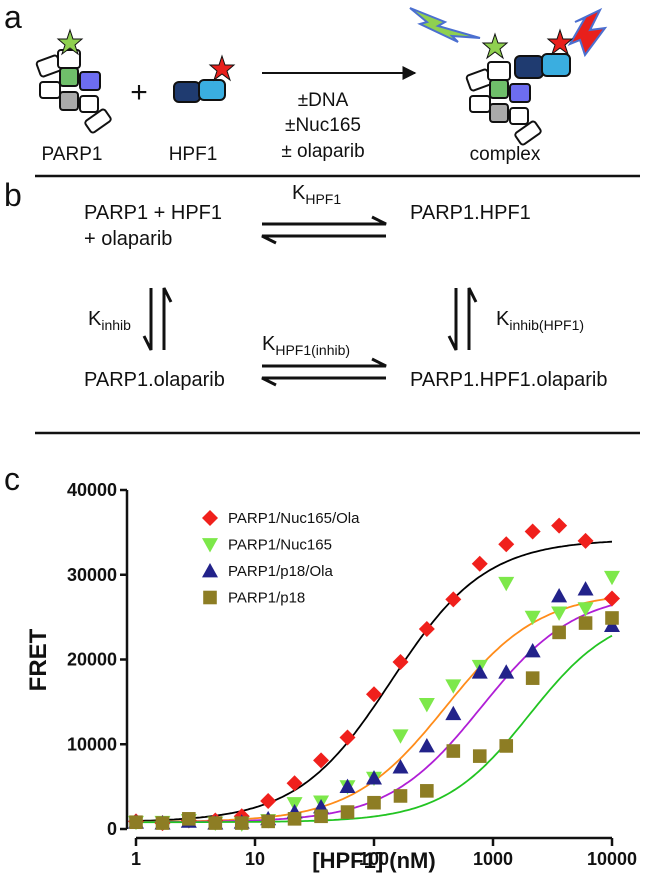 The height and width of the screenshot is (883, 666). Describe the element at coordinates (546, 325) in the screenshot. I see `k-subscript: inhib(HPF1)` at that location.